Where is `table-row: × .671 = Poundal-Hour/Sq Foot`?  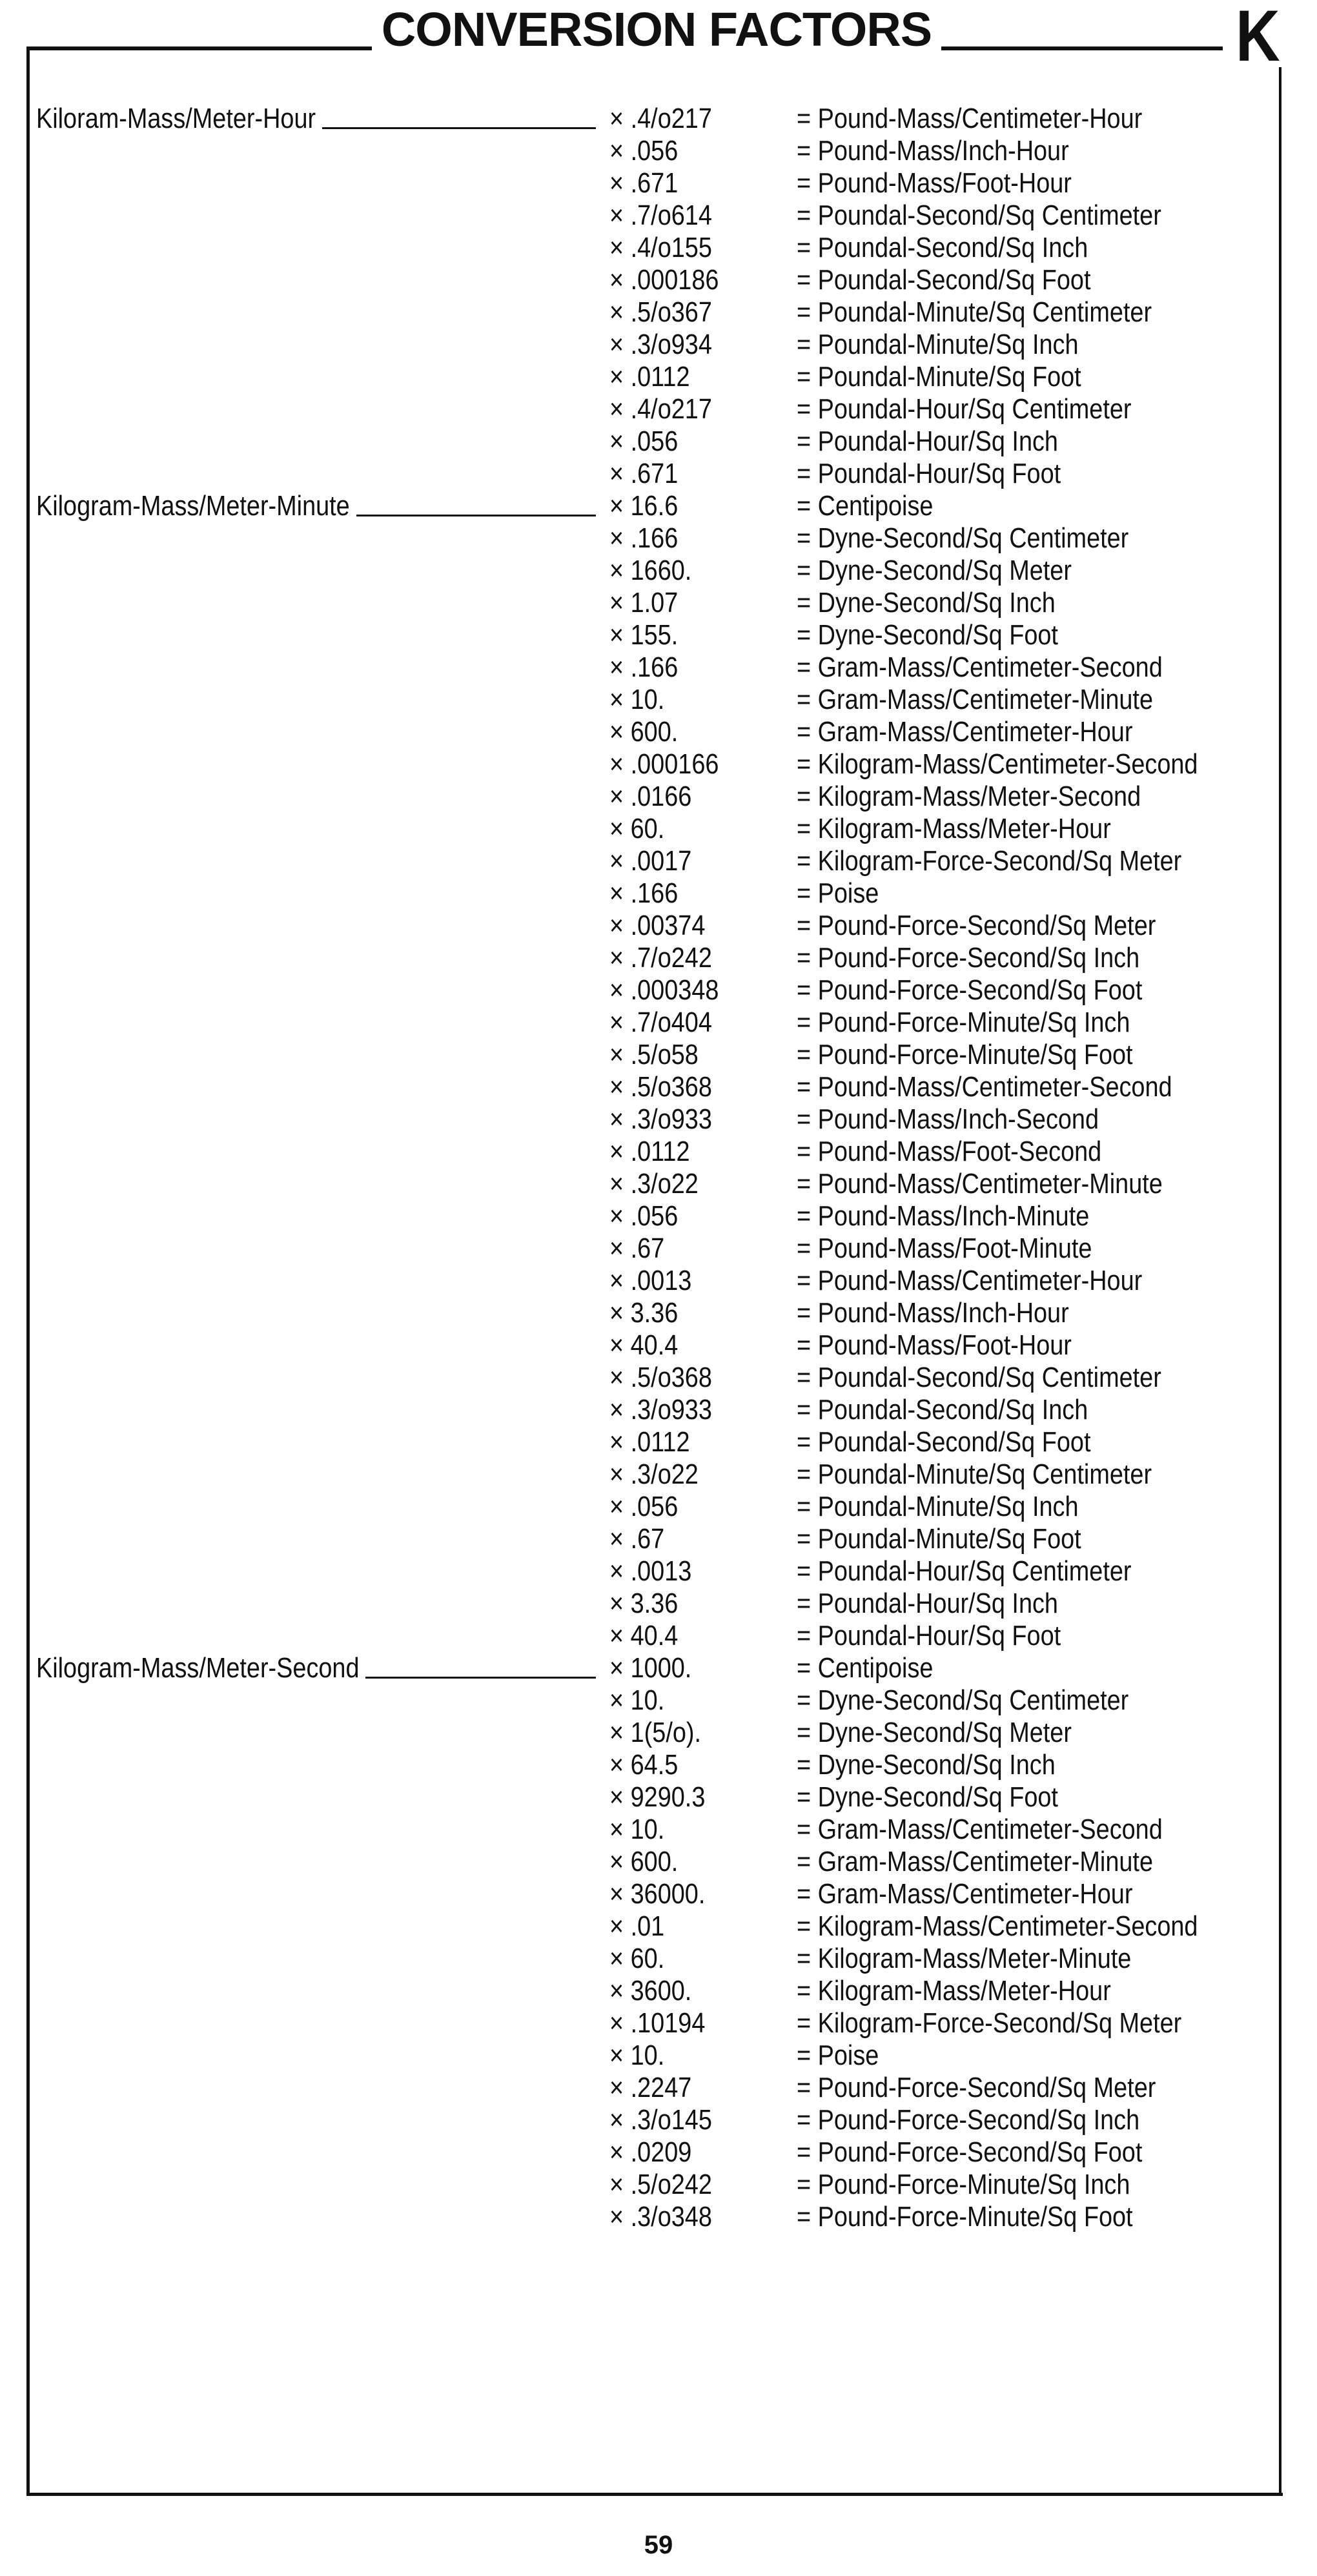 table-row: × .671 = Poundal-Hour/Sq Foot is located at coordinates (658, 474).